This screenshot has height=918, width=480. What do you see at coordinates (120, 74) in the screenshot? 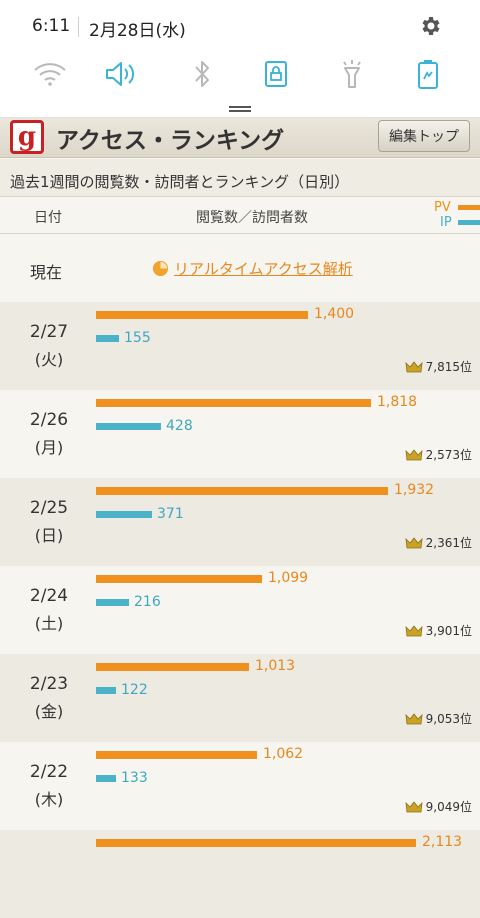
I see `sound-icon` at bounding box center [120, 74].